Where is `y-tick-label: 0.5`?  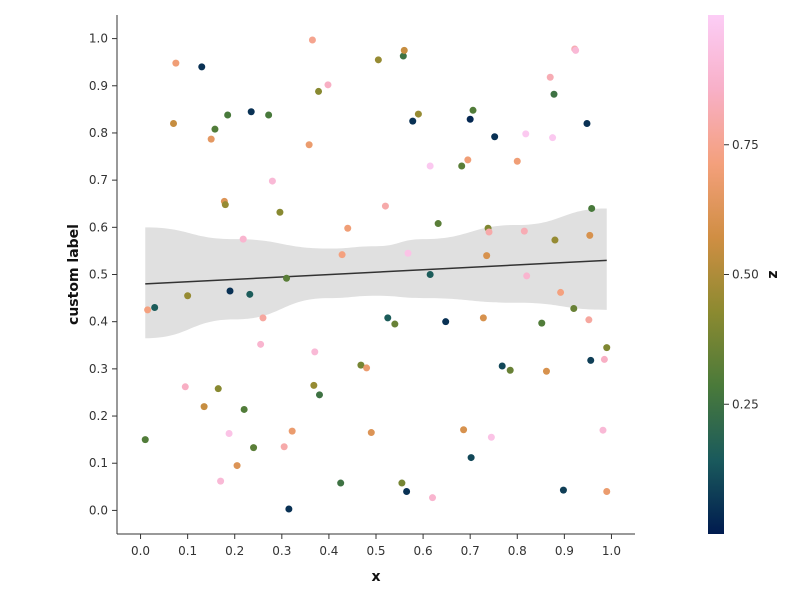 y-tick-label: 0.5 is located at coordinates (98, 275).